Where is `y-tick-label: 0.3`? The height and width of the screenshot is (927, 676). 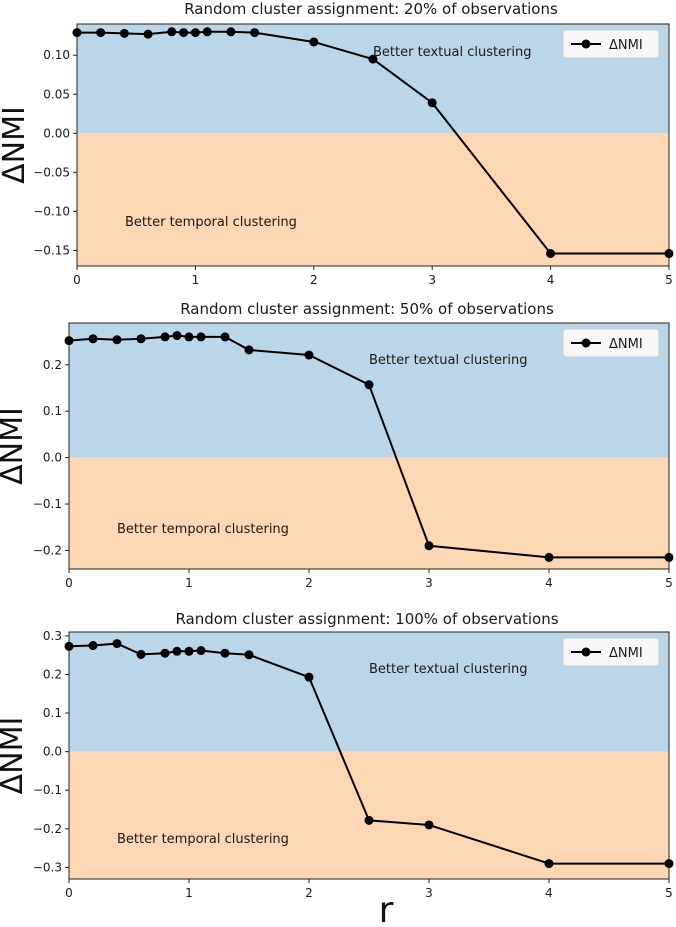 y-tick-label: 0.3 is located at coordinates (52, 636).